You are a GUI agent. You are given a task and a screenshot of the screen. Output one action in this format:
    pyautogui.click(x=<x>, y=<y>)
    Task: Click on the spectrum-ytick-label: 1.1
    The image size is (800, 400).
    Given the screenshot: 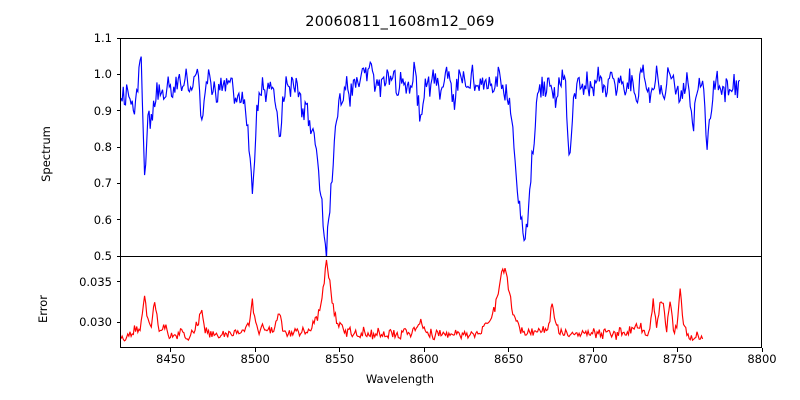 What is the action you would take?
    pyautogui.click(x=102, y=38)
    